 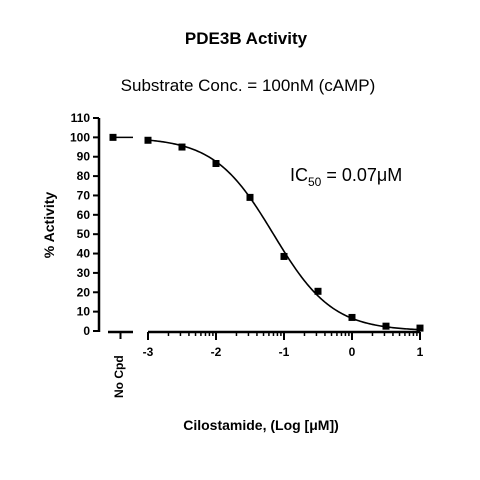 What do you see at coordinates (361, 175) in the screenshot?
I see `ic50-value: = 0.07μM` at bounding box center [361, 175].